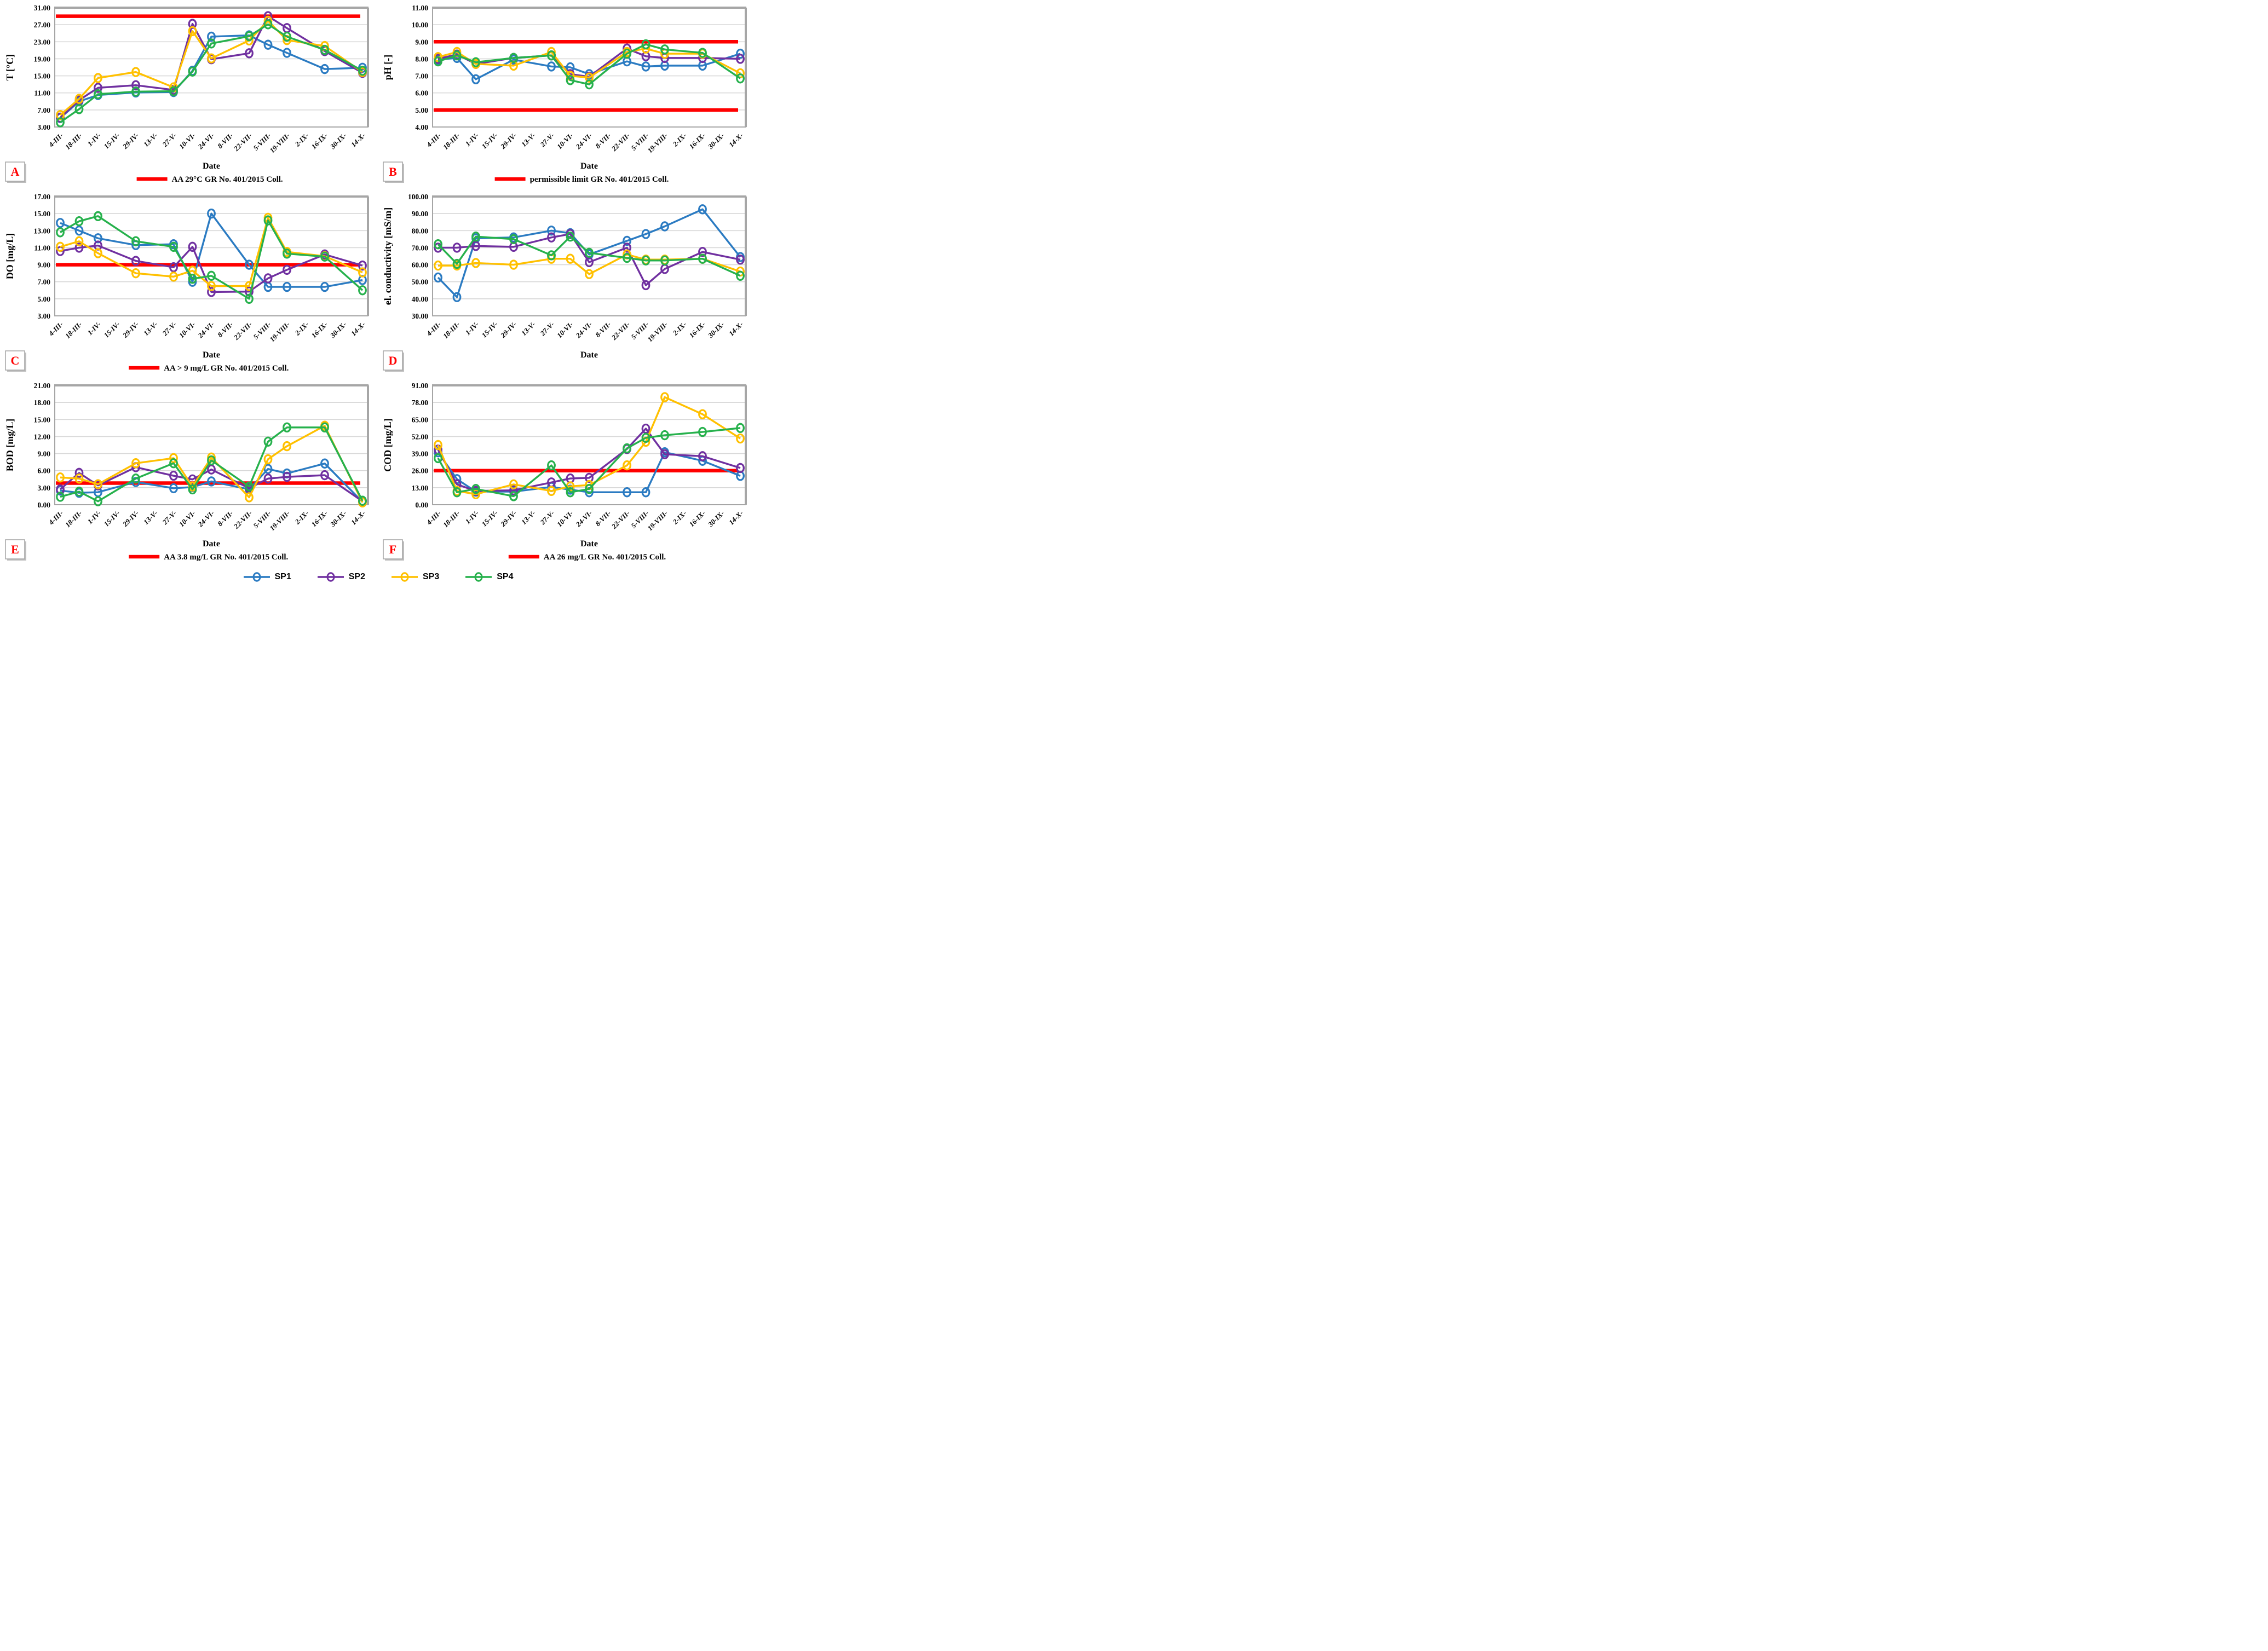  I want to click on y-tick-label: 52.00, so click(420, 436).